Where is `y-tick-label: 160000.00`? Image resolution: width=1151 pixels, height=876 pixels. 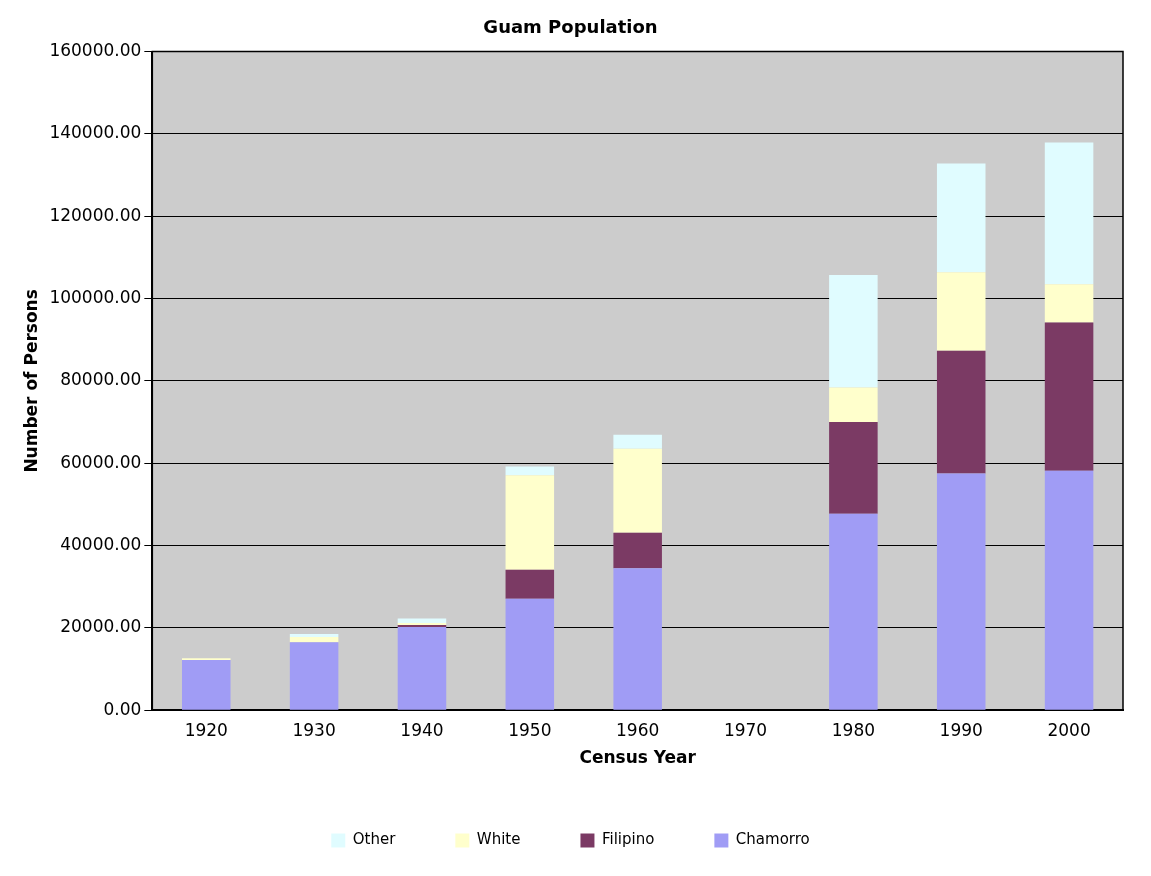 y-tick-label: 160000.00 is located at coordinates (95, 50).